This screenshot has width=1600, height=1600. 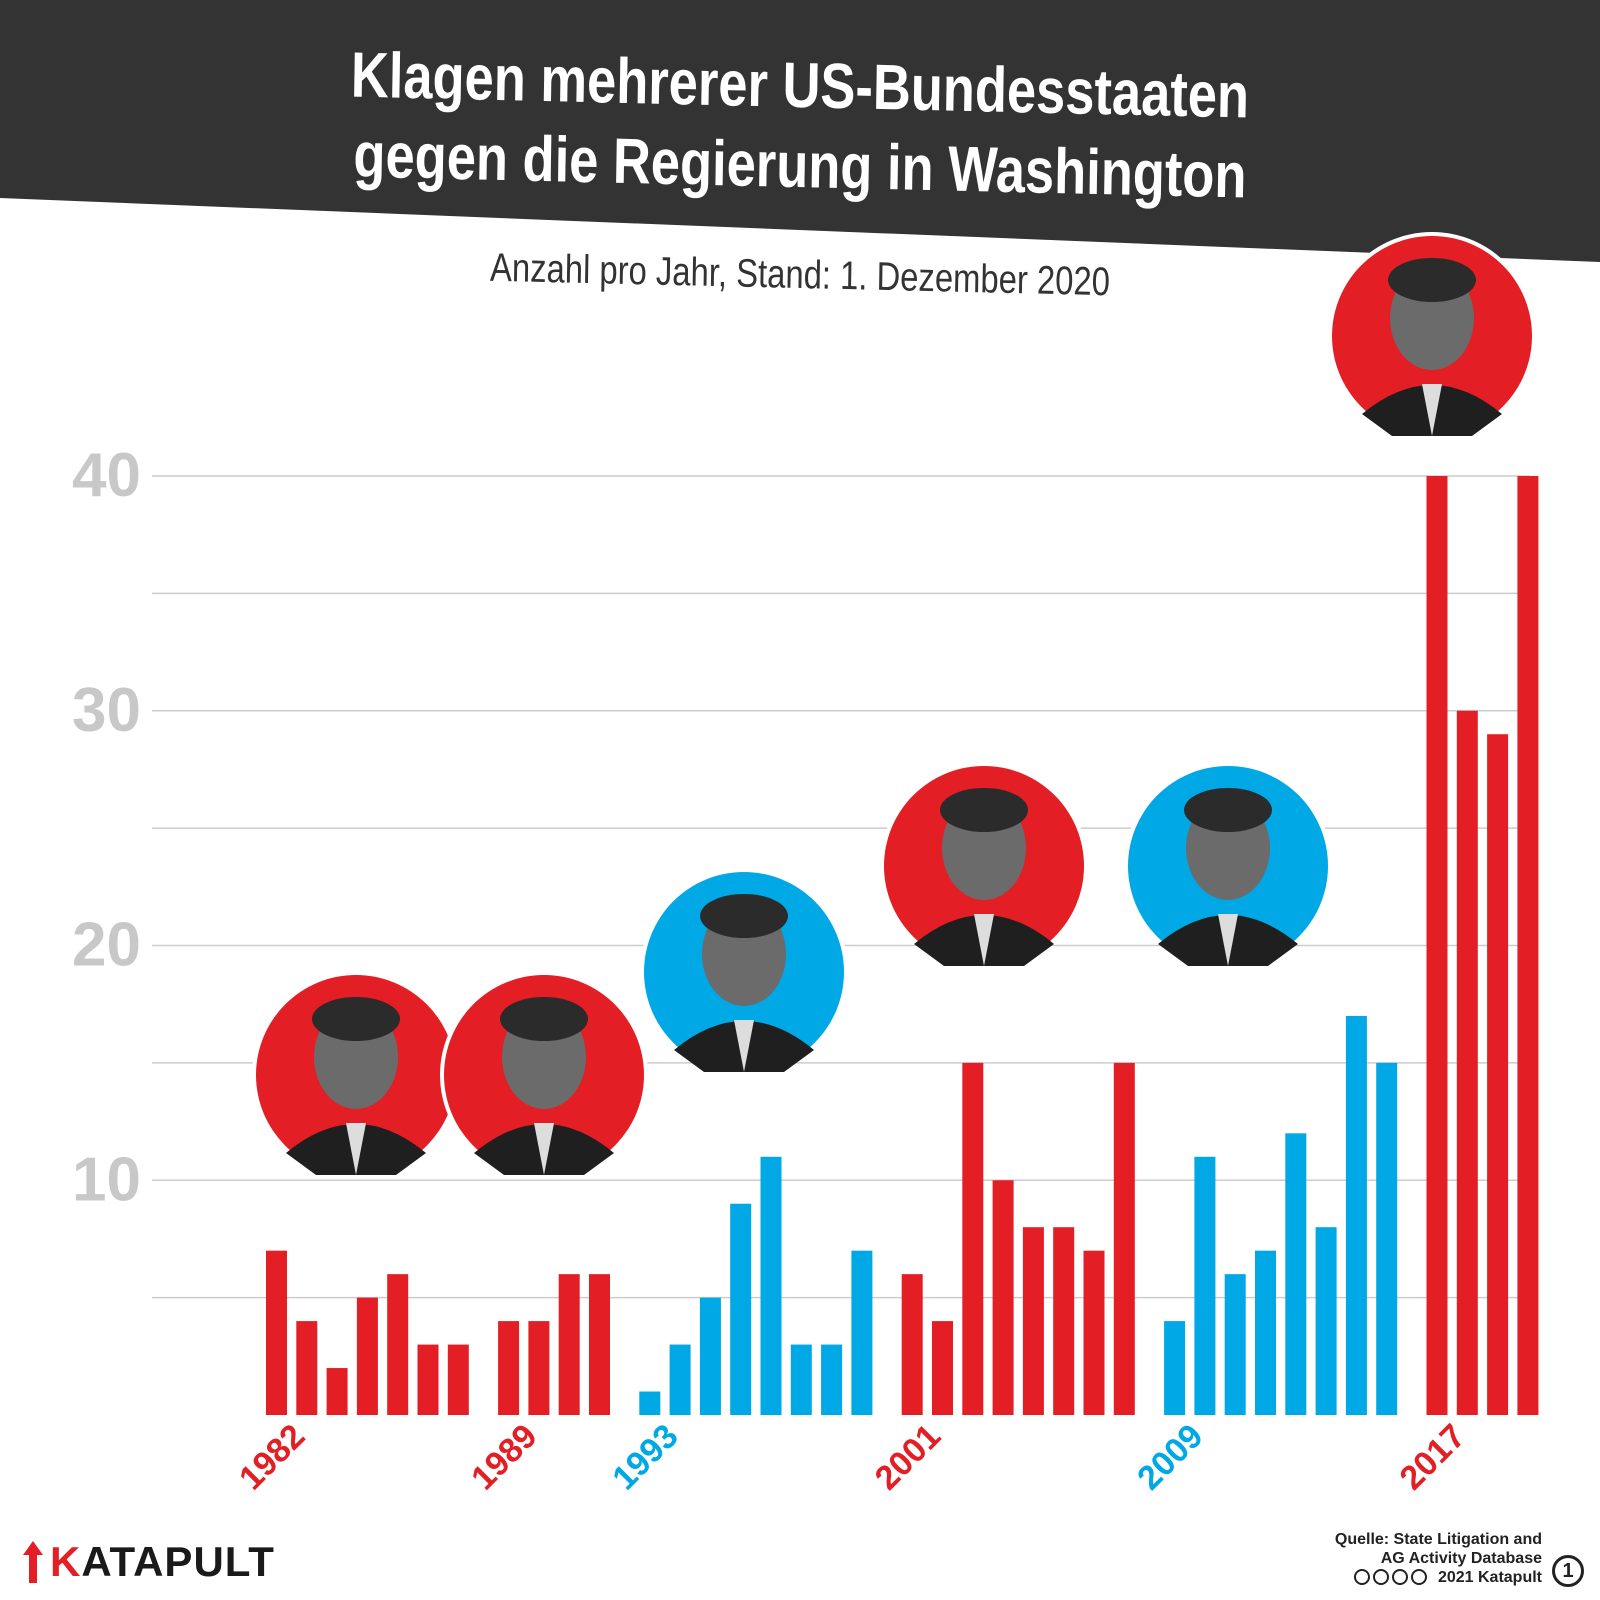 What do you see at coordinates (1432, 336) in the screenshot?
I see `portrait-2017` at bounding box center [1432, 336].